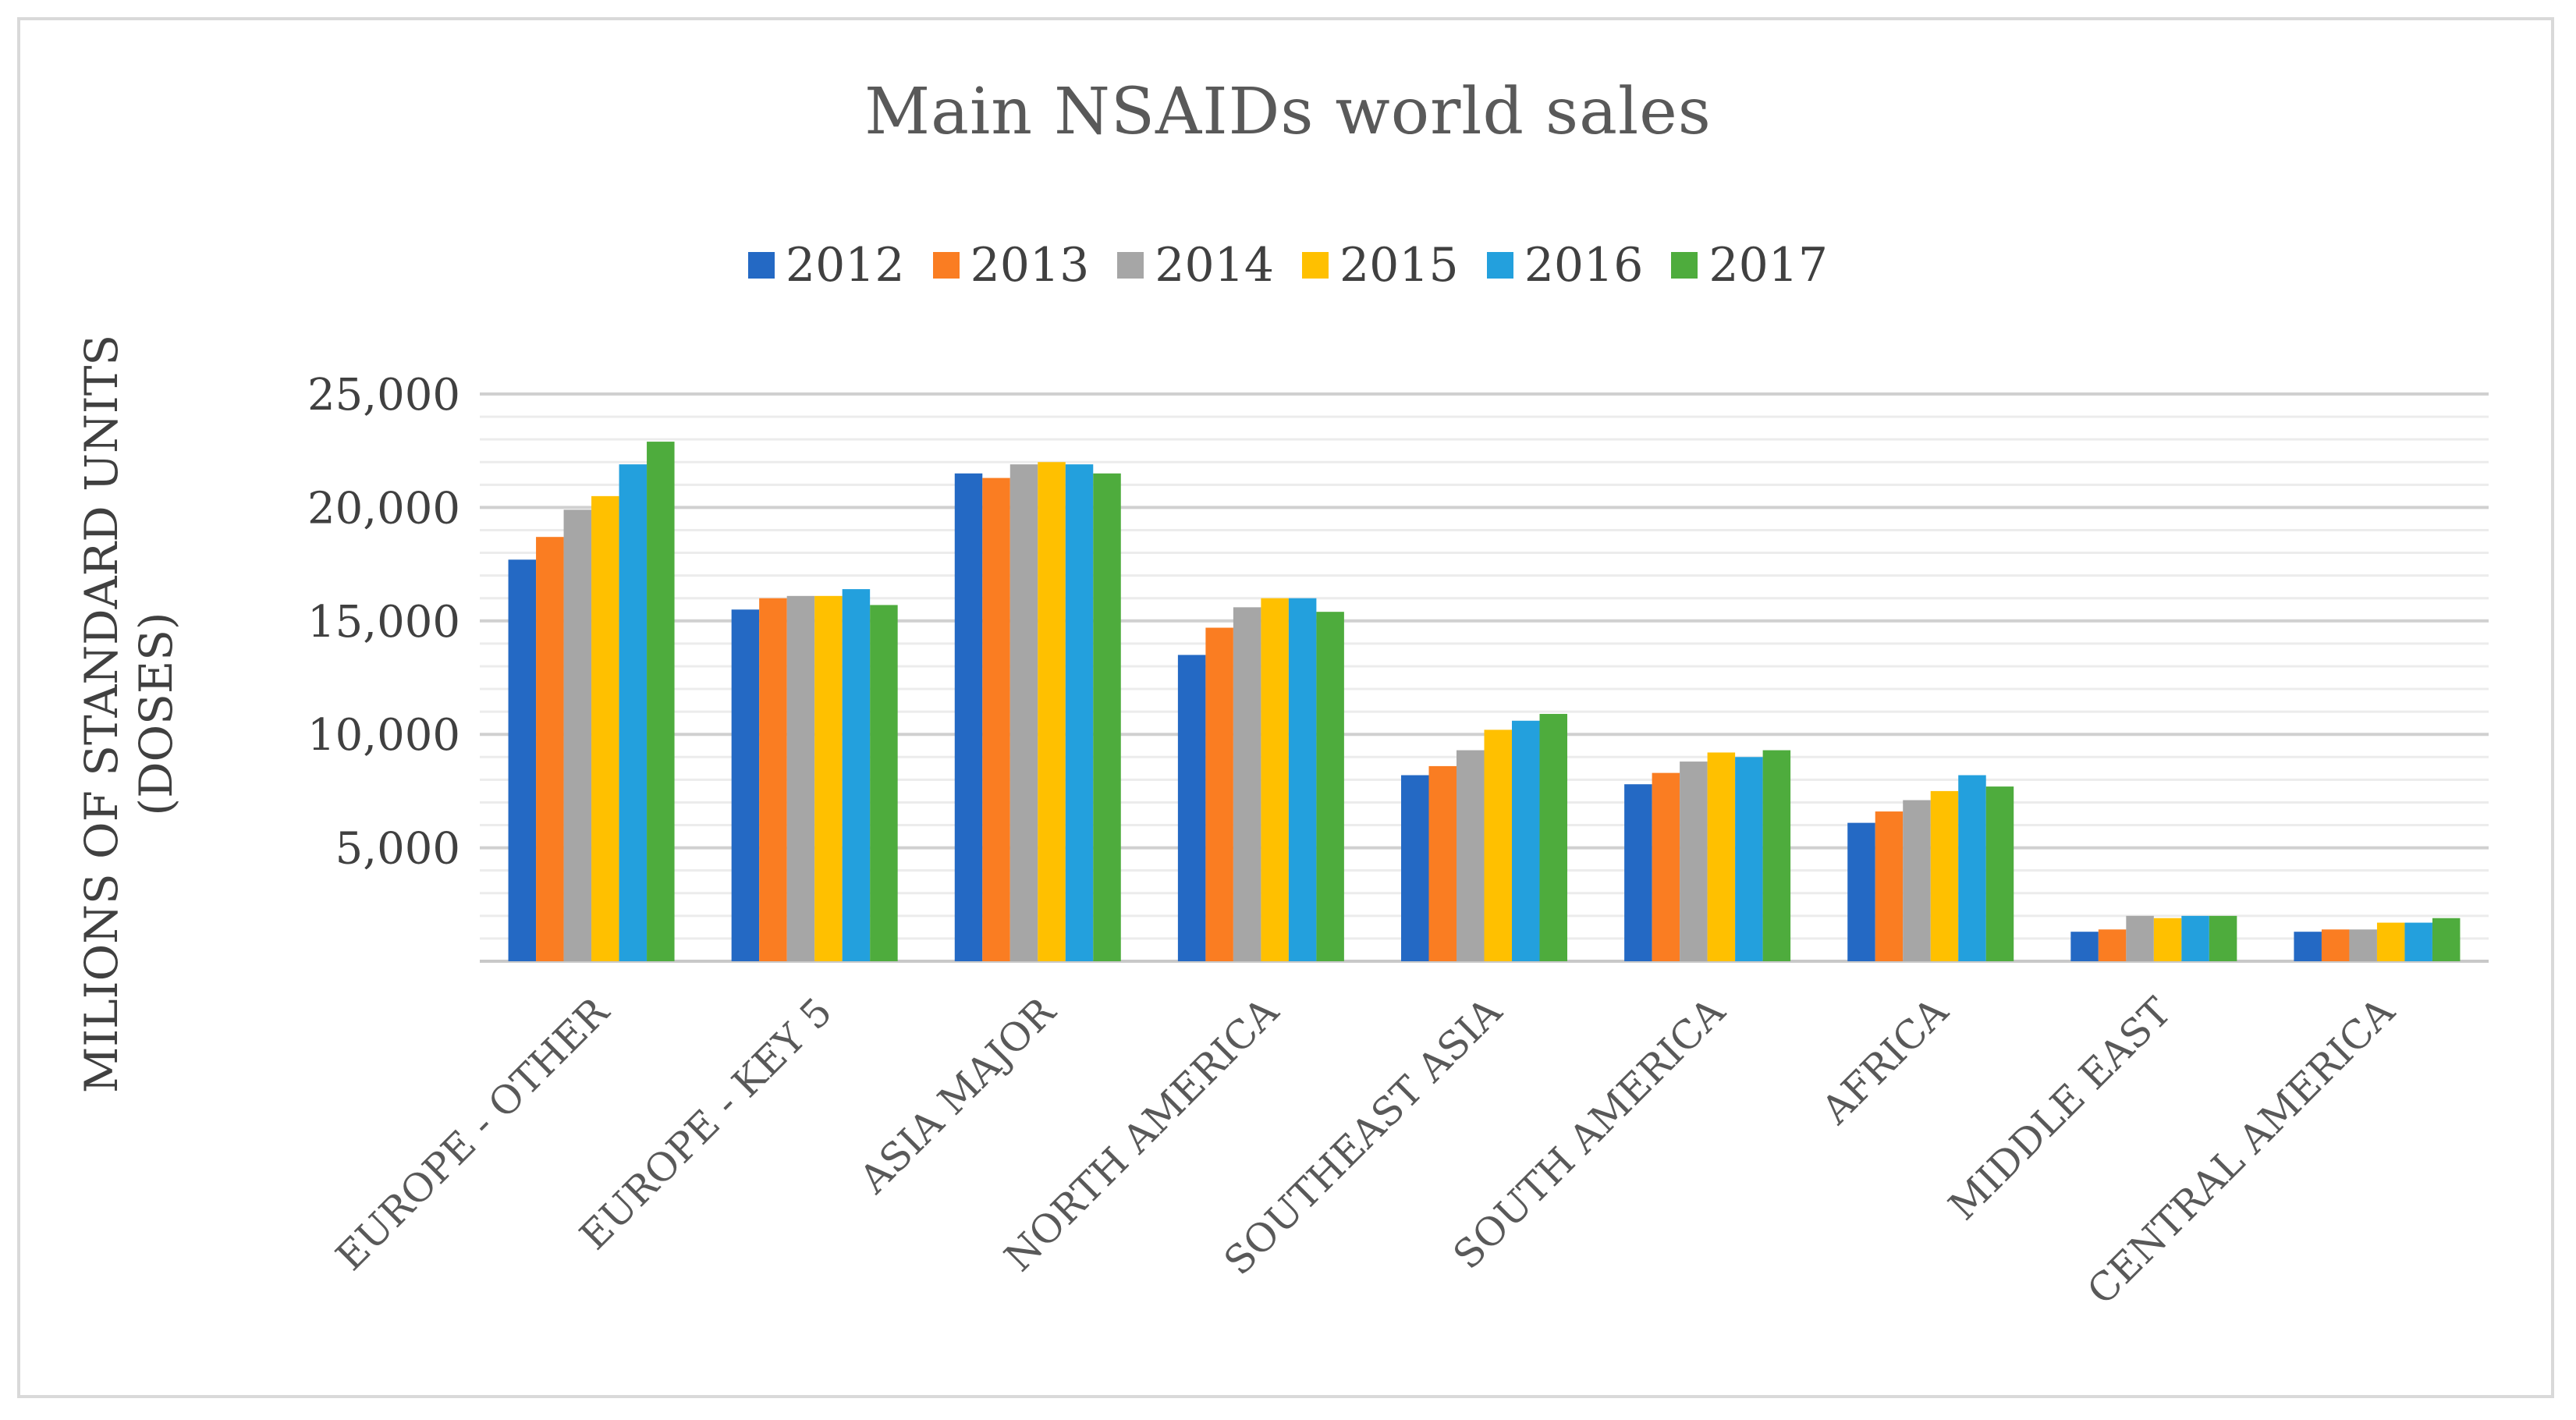 Image resolution: width=2576 pixels, height=1420 pixels. I want to click on bar-europe-key-5-2014, so click(800, 778).